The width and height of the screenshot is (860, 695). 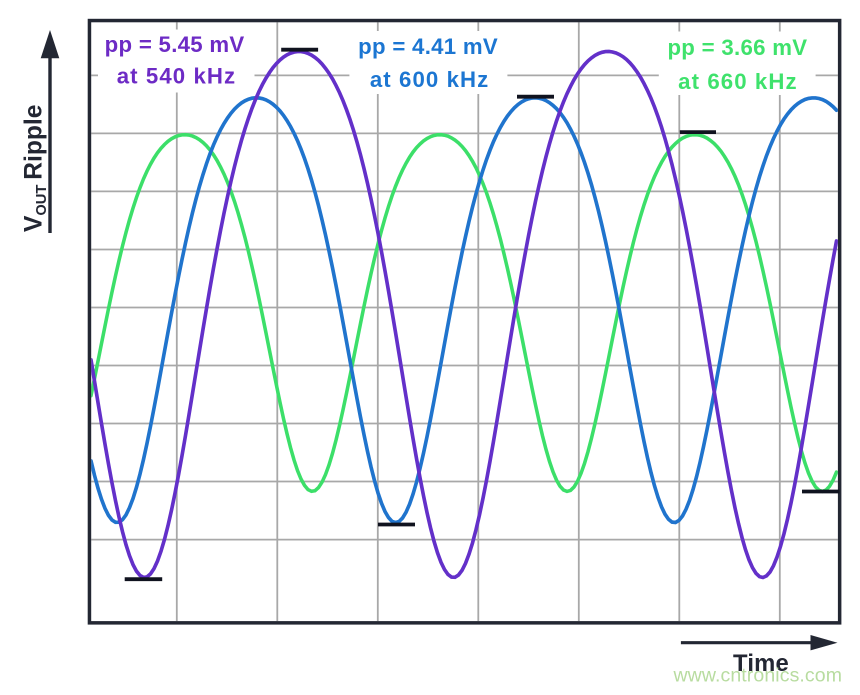 I want to click on svg-text: www.cntronics.com, so click(x=758, y=675).